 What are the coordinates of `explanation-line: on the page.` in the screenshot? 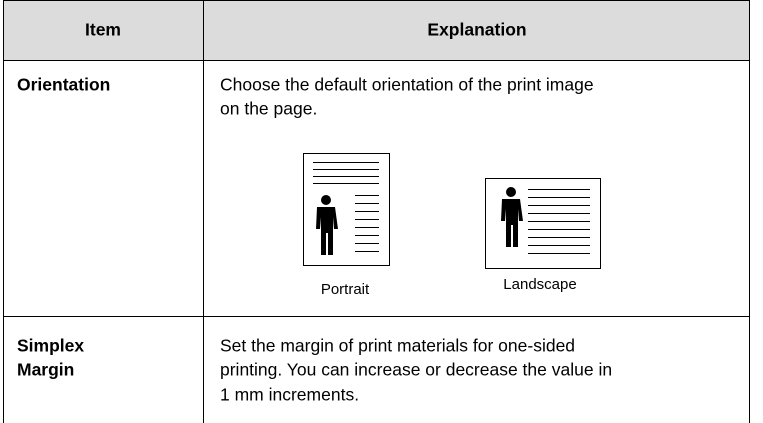 It's located at (268, 109).